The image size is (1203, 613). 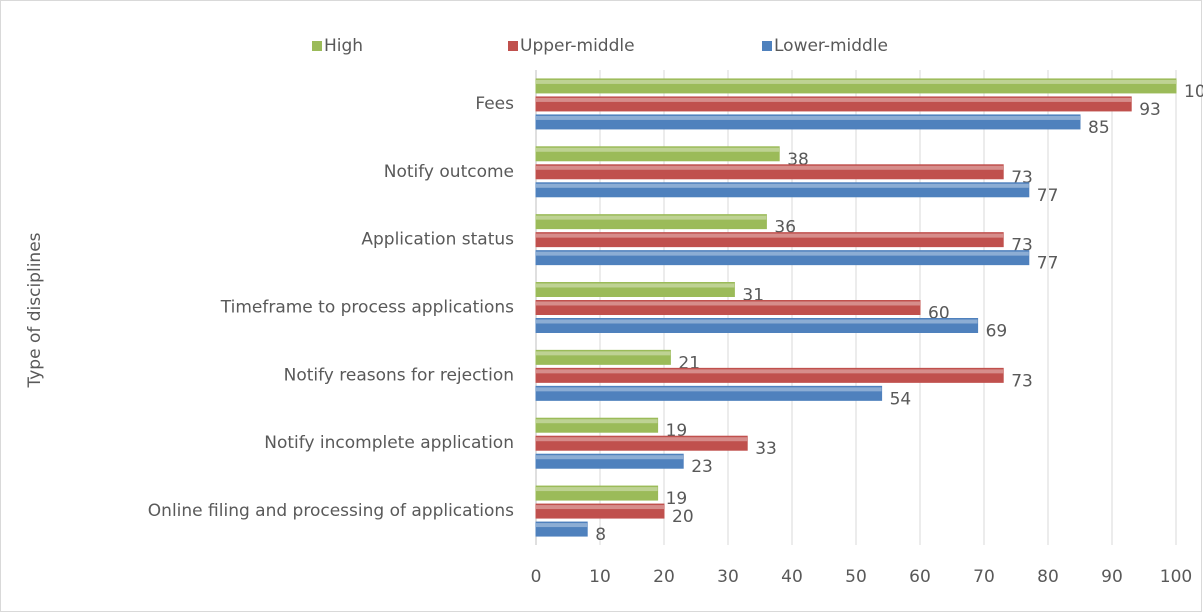 I want to click on x-tick-label: 0, so click(x=536, y=577).